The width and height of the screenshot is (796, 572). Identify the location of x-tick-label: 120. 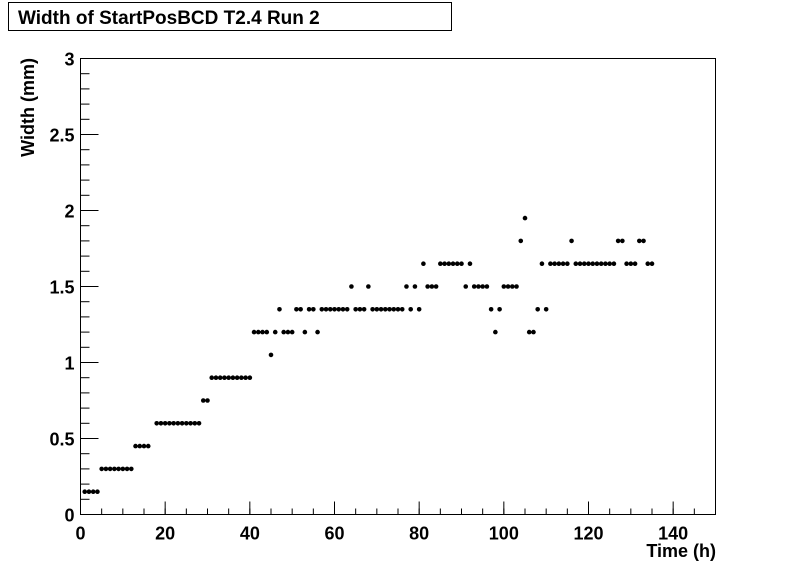
(588, 534).